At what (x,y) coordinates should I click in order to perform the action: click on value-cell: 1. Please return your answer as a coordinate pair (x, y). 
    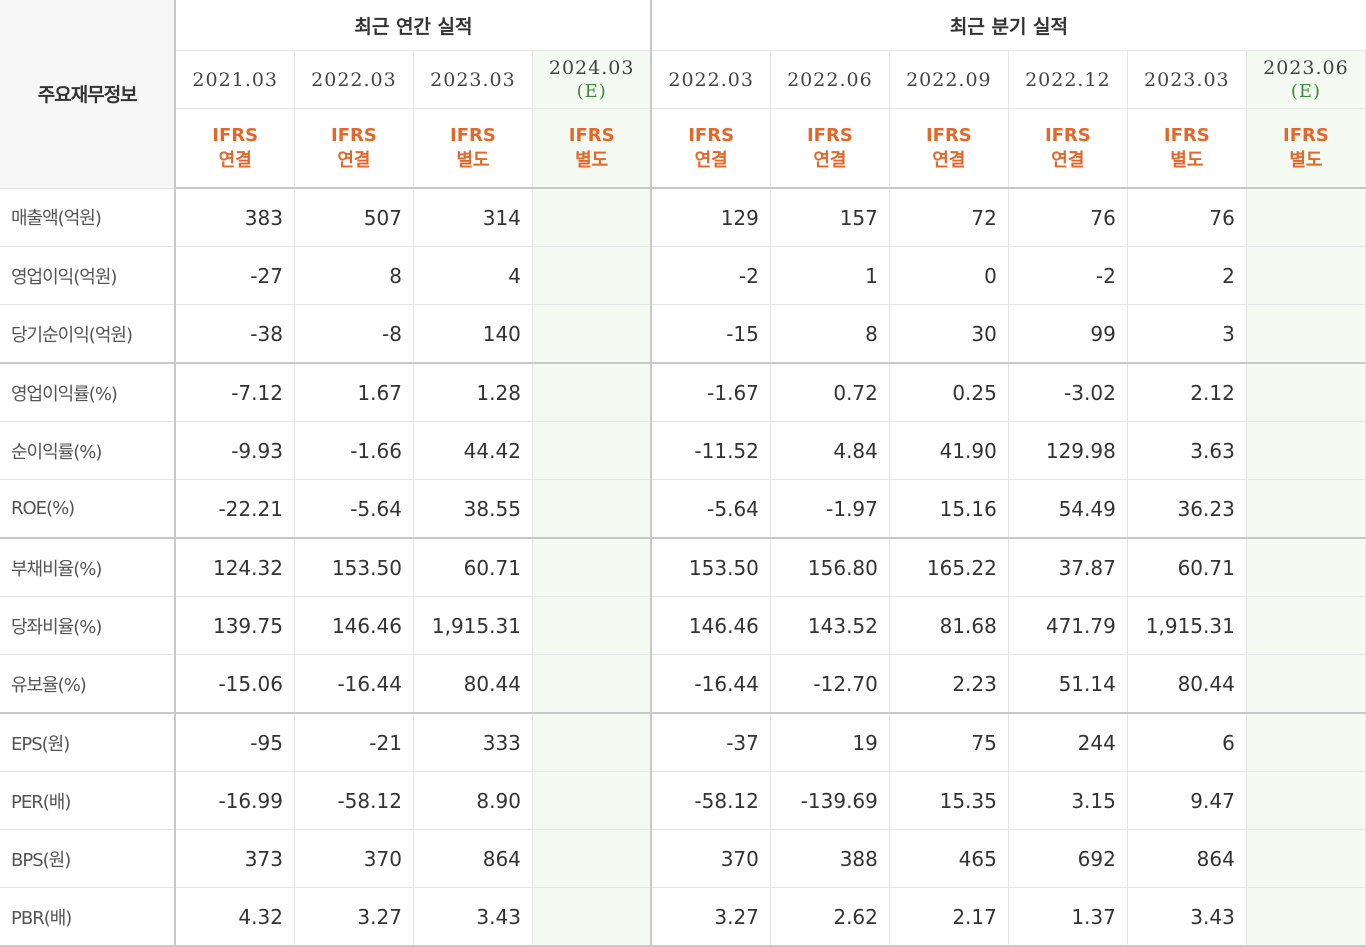
    Looking at the image, I should click on (830, 275).